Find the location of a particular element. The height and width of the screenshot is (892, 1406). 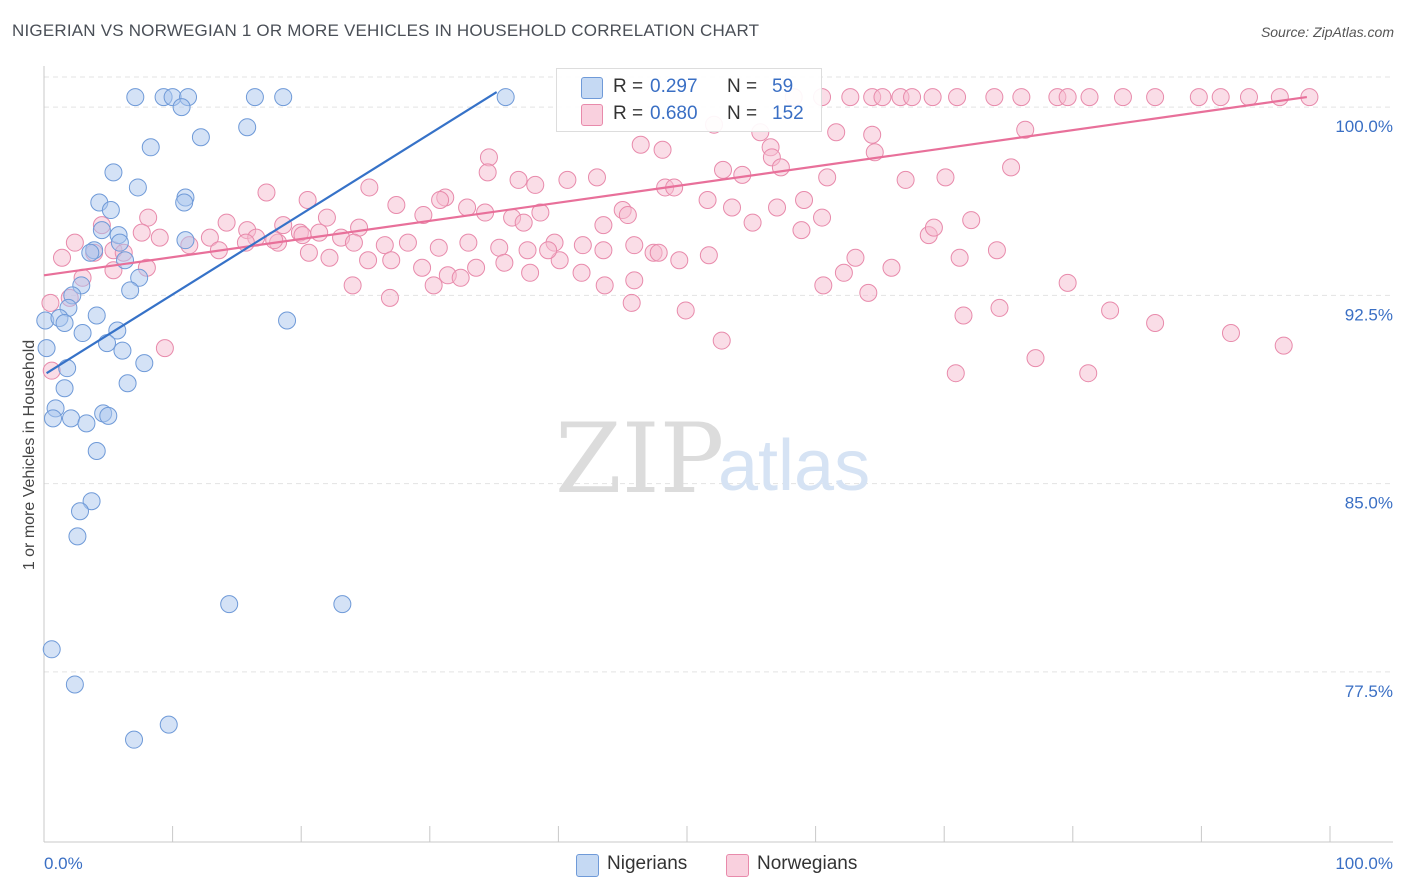

y-axis-label: 1 or more Vehicles in Household is located at coordinates (29, 455).